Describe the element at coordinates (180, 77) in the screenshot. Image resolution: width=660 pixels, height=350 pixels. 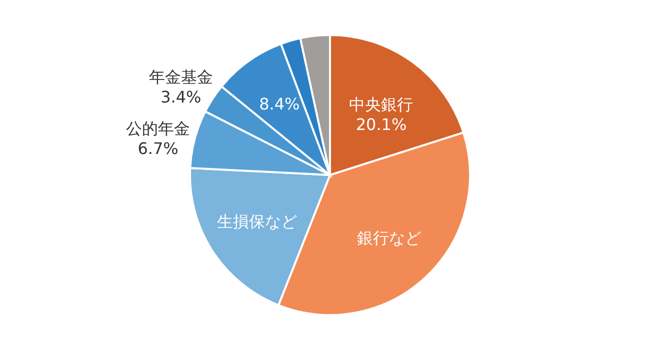
I see `slice-label: 年金基金` at that location.